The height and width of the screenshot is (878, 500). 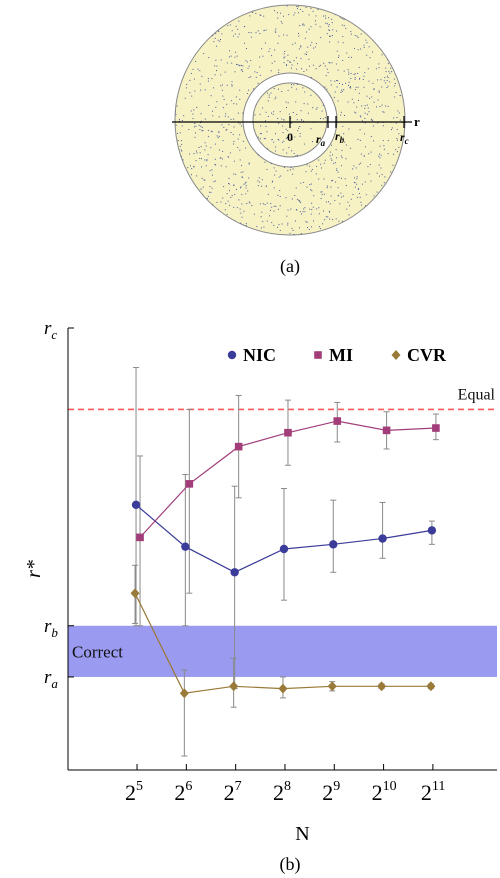 What do you see at coordinates (34, 569) in the screenshot?
I see `y-axis-label: r*` at bounding box center [34, 569].